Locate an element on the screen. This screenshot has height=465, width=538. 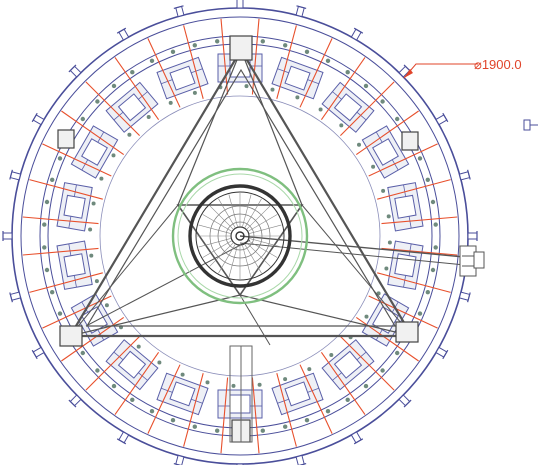
bolt-icon is located at coordinates (530, 125).